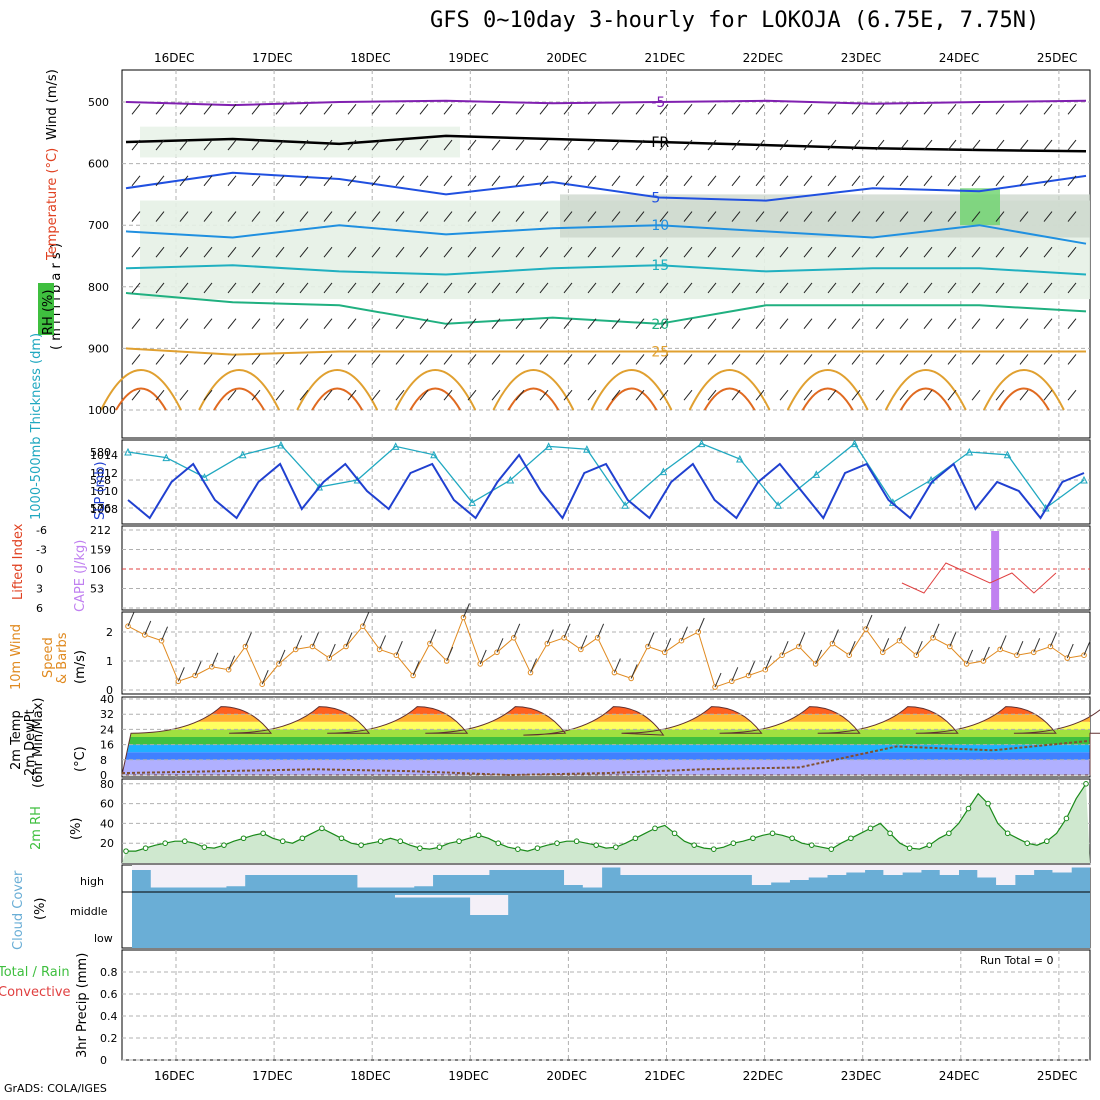 The height and width of the screenshot is (1100, 1100). What do you see at coordinates (660, 266) in the screenshot?
I see `isotherm-label: 15` at bounding box center [660, 266].